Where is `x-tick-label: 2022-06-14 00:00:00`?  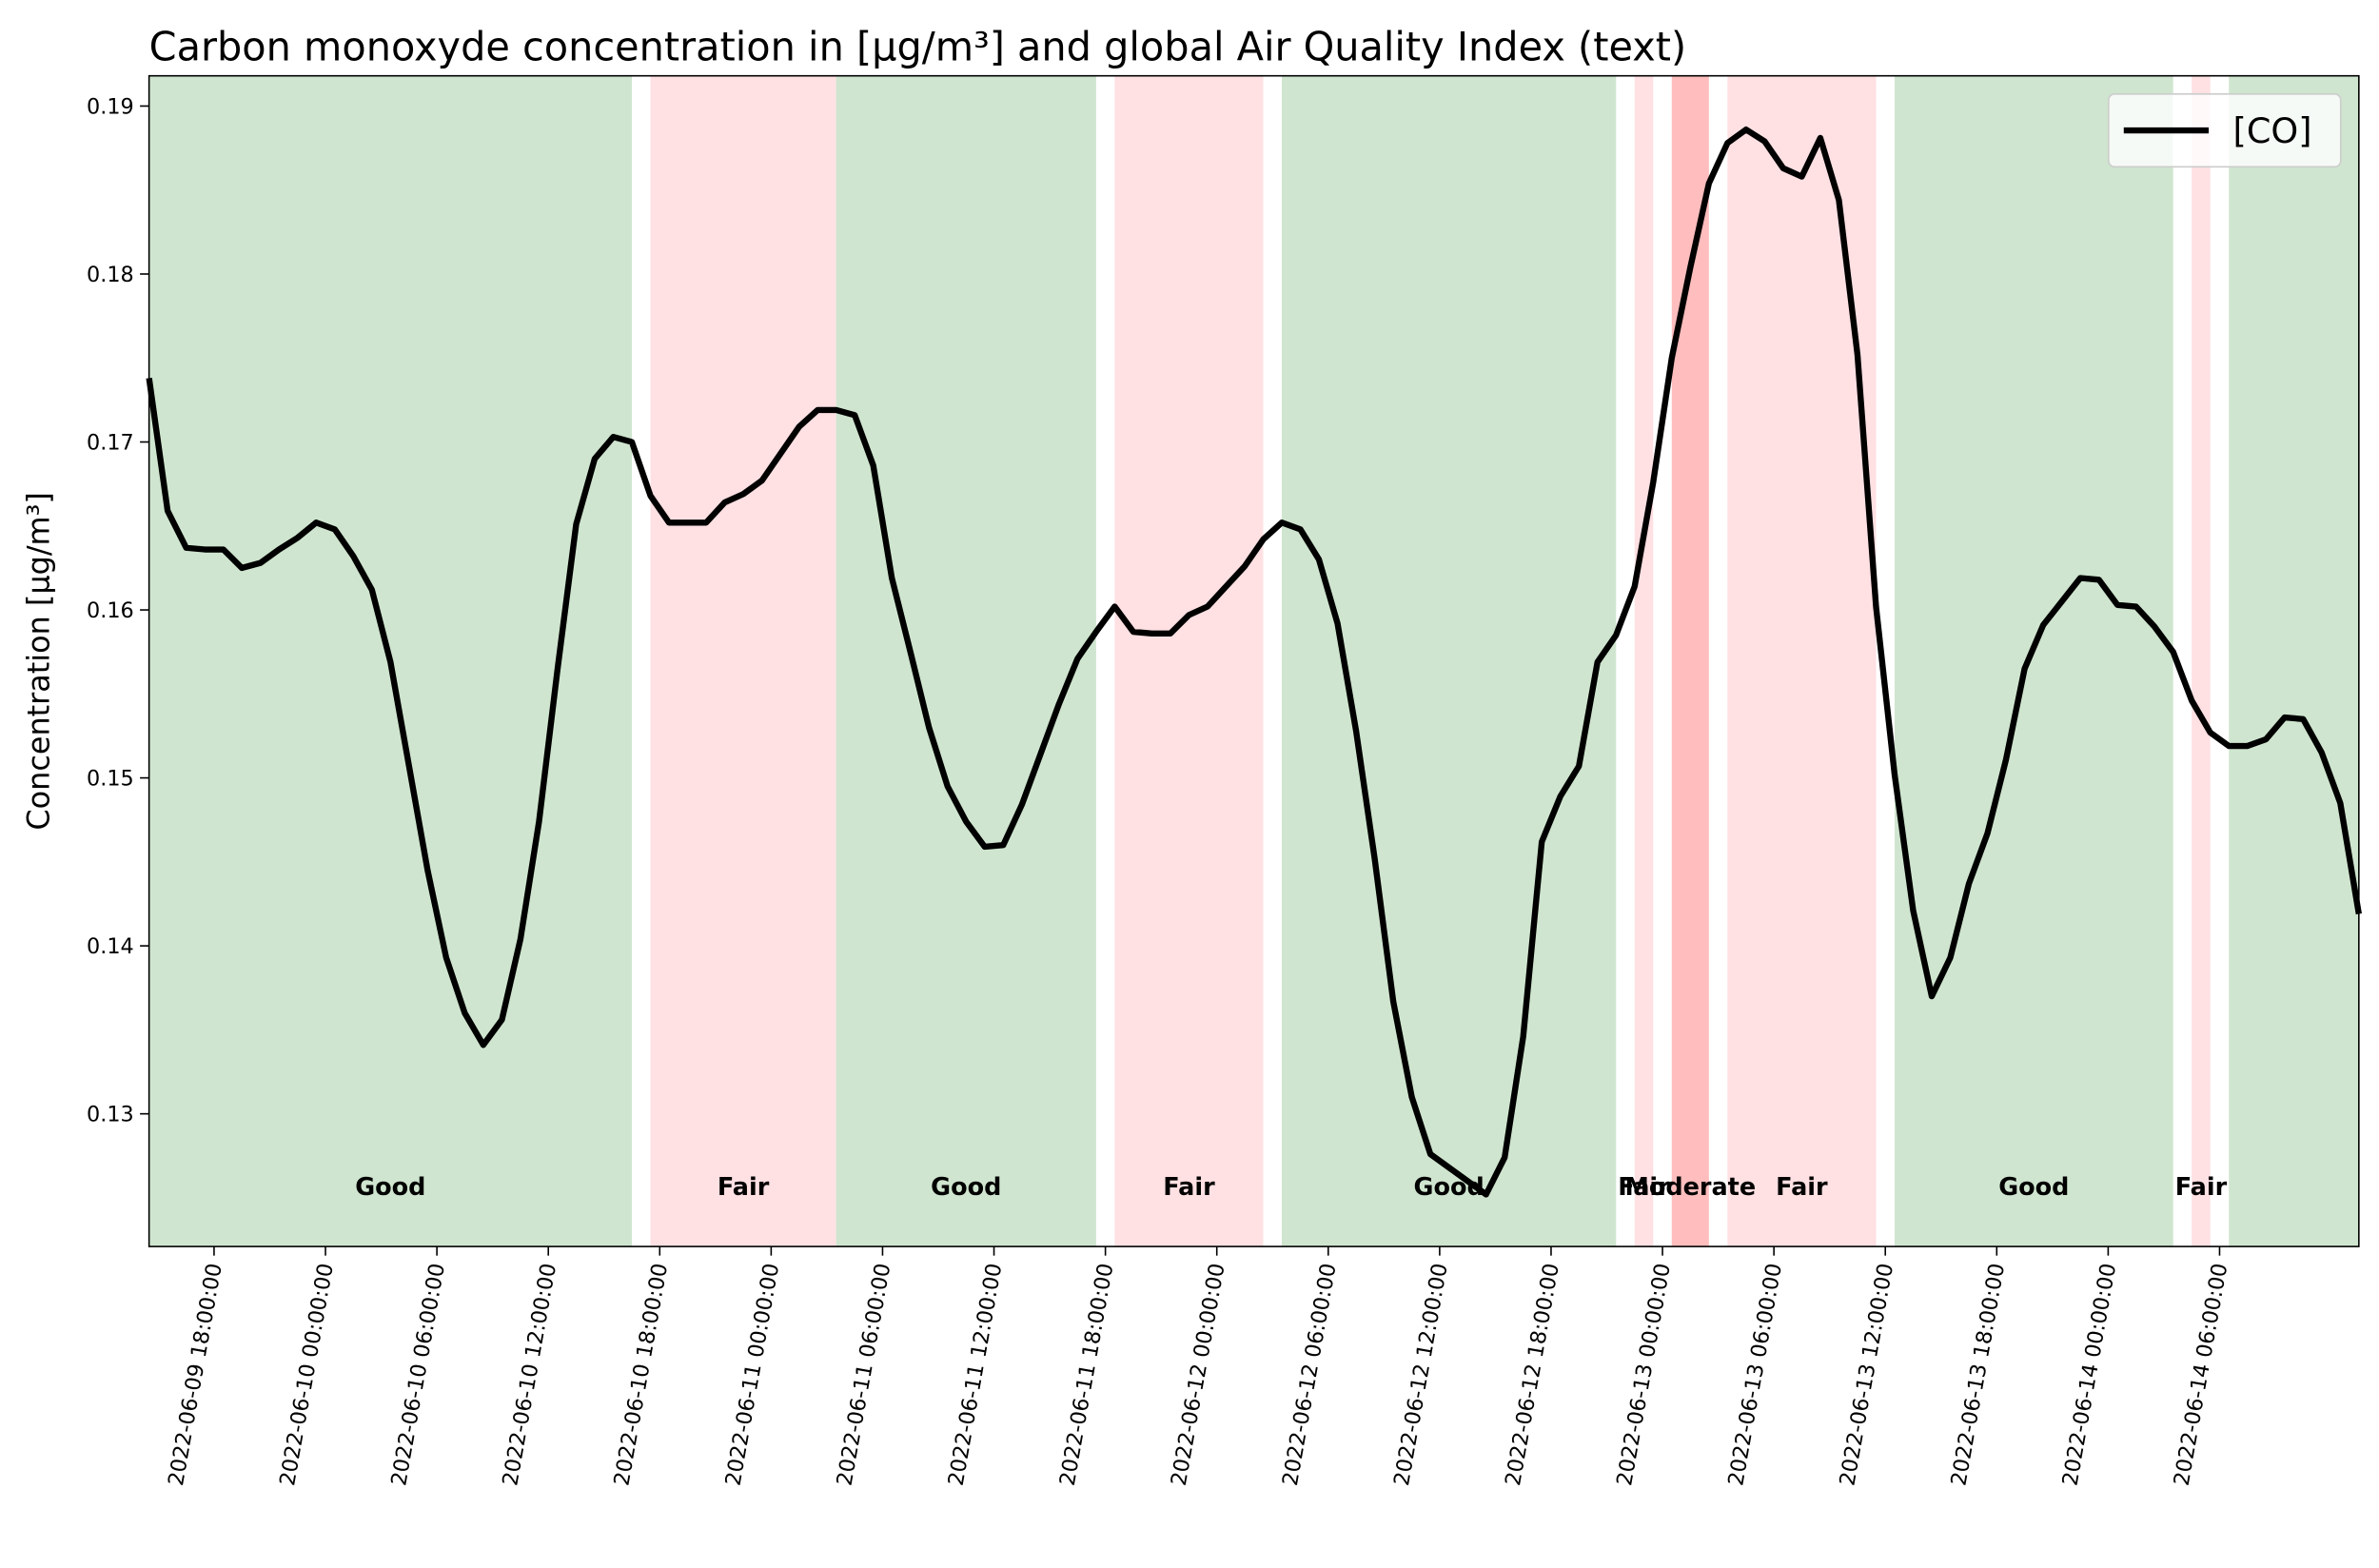 x-tick-label: 2022-06-14 00:00:00 is located at coordinates (2090, 1375).